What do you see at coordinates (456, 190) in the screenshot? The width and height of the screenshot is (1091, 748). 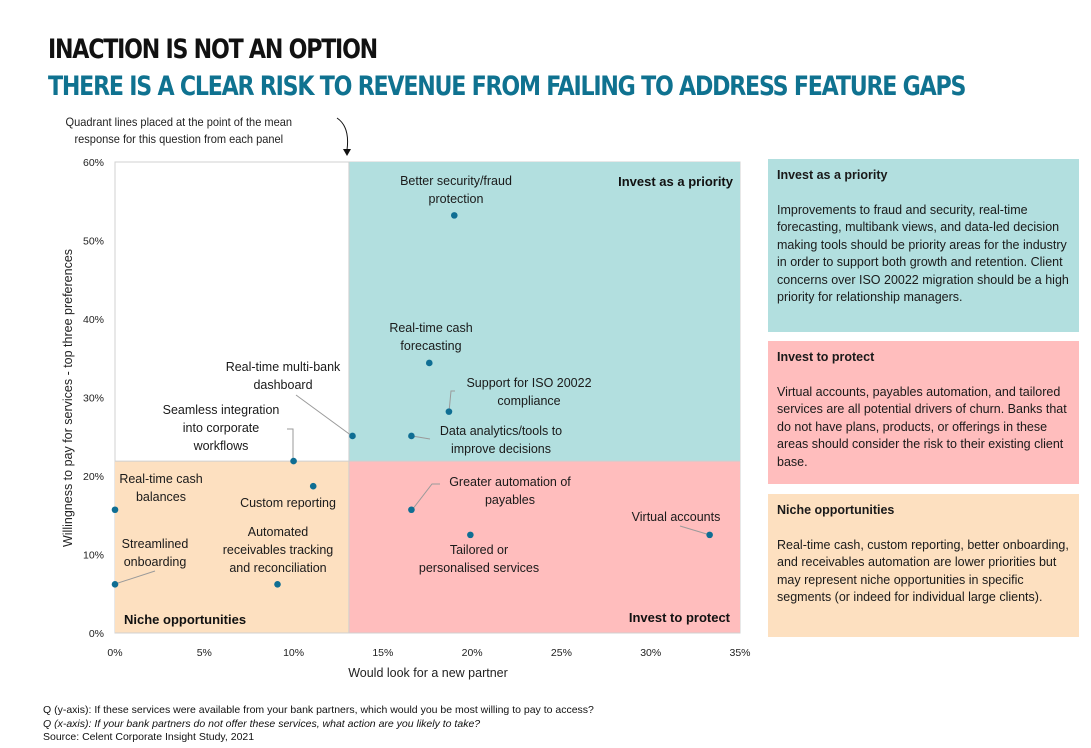 I see `data-label: Better security/fraud protection` at bounding box center [456, 190].